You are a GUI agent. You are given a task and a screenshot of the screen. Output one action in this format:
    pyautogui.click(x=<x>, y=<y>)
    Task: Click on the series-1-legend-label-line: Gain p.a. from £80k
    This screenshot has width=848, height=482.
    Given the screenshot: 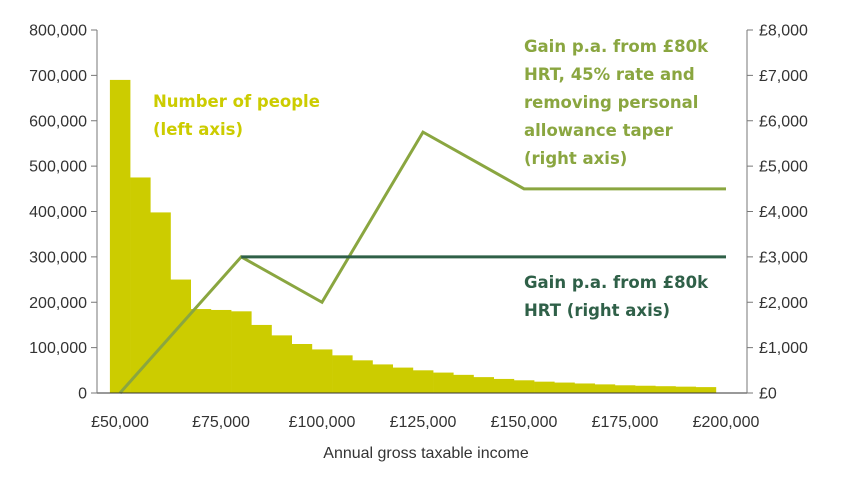 What is the action you would take?
    pyautogui.click(x=616, y=46)
    